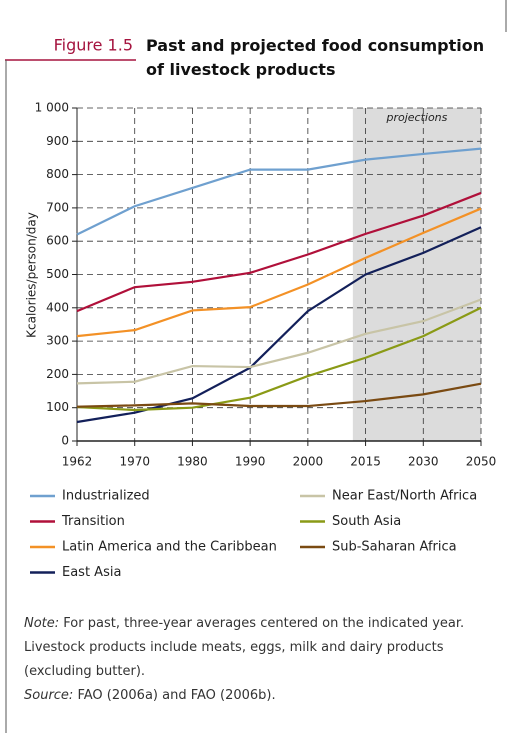 Image resolution: width=513 pixels, height=733 pixels. I want to click on legend-label: East Asia, so click(91, 572).